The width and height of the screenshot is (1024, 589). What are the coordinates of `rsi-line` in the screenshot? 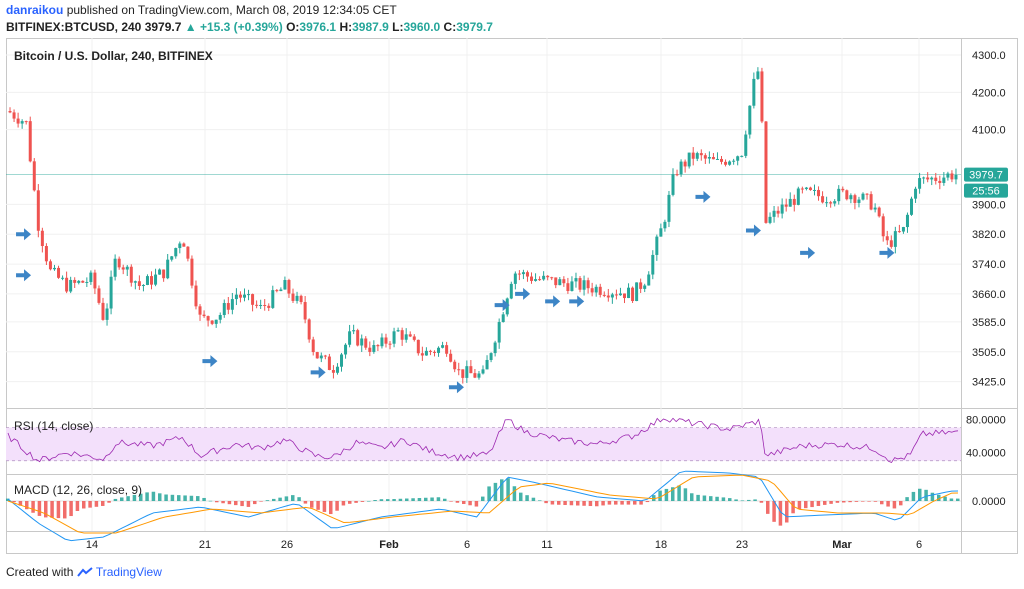 It's located at (483, 440).